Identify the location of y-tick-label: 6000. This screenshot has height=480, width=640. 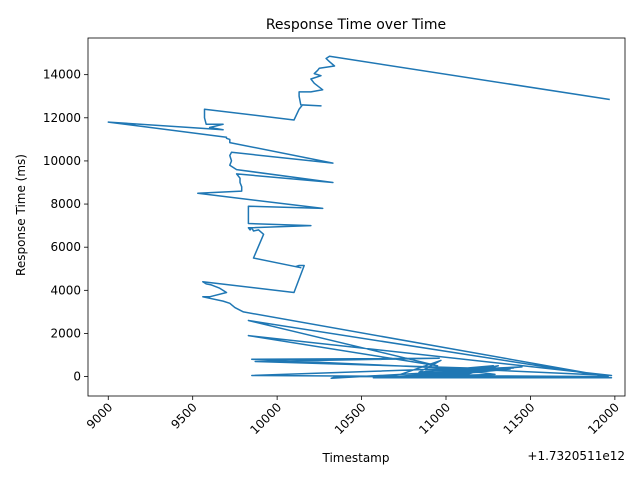
(65, 247).